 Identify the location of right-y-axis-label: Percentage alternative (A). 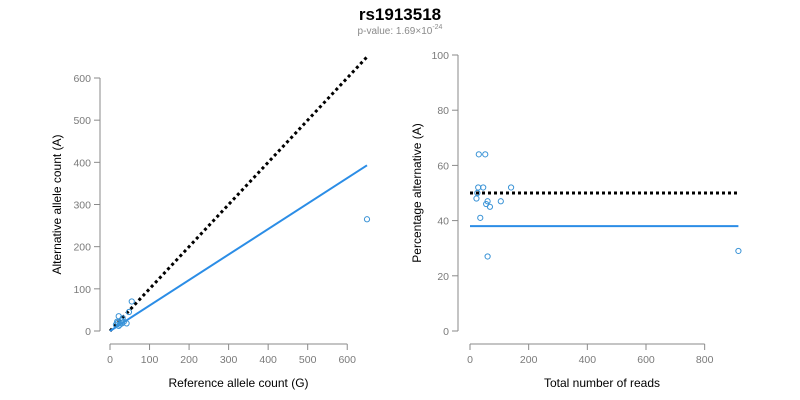
(417, 192).